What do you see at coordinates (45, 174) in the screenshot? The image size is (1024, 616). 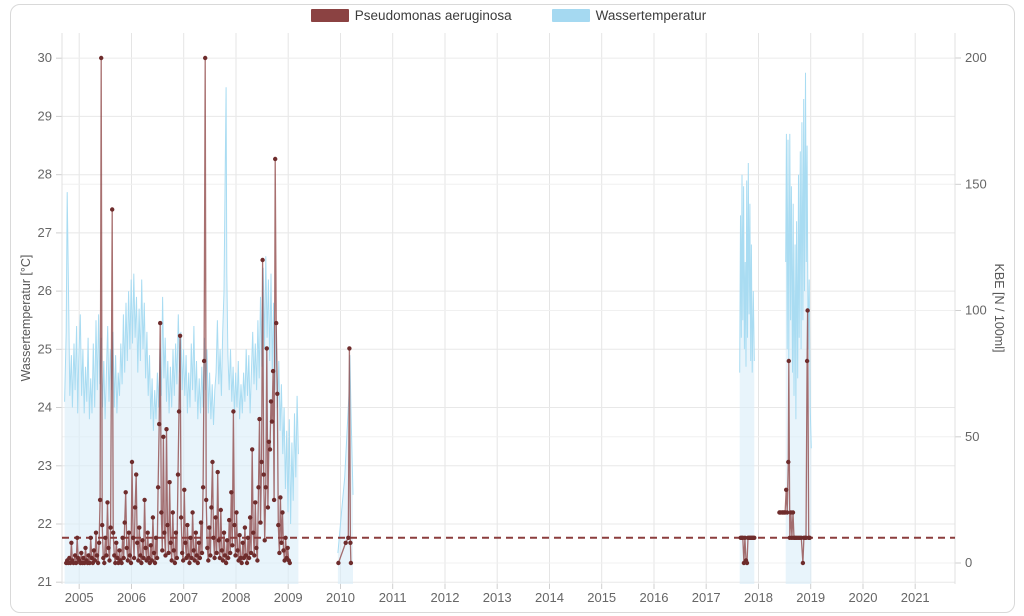 I see `svg-text: 28` at bounding box center [45, 174].